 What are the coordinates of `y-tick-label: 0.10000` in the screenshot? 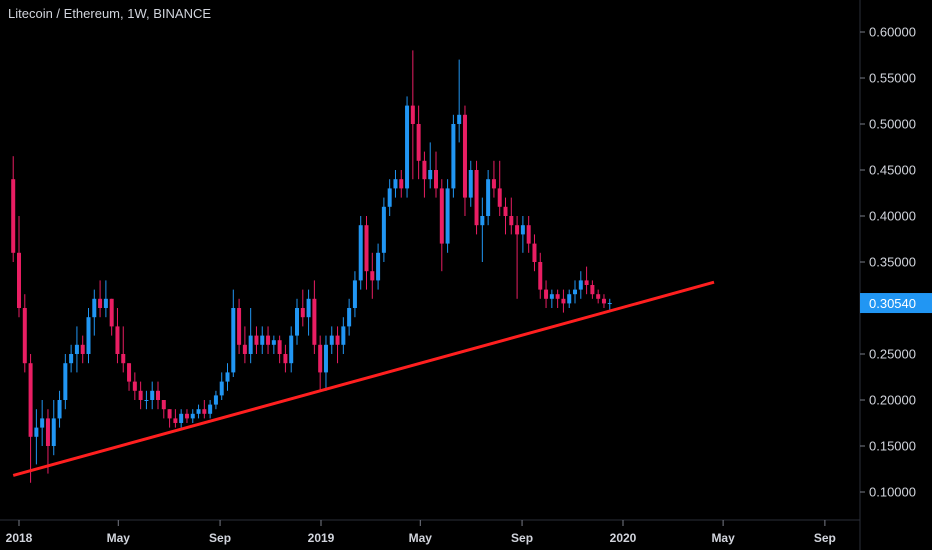 It's located at (892, 492).